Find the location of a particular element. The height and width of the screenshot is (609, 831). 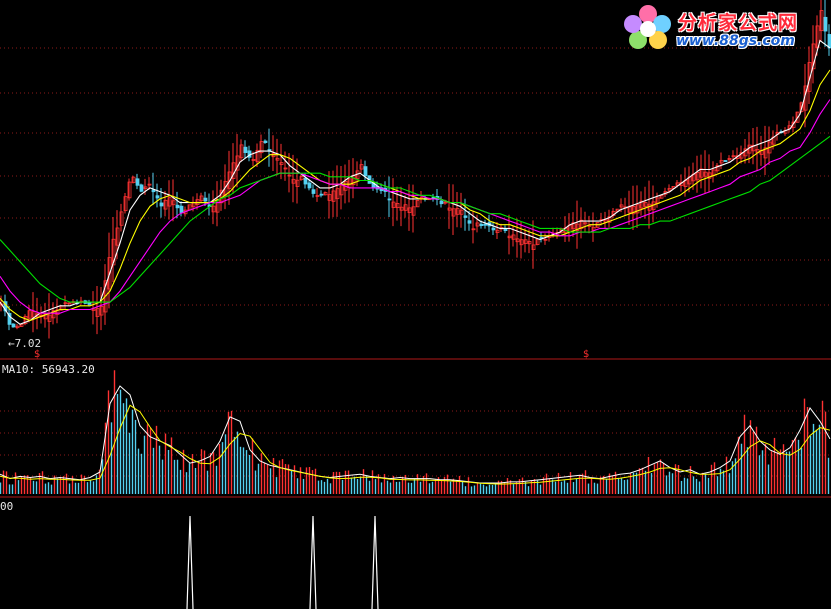

low-price-label: ←7.02 is located at coordinates (25, 343).